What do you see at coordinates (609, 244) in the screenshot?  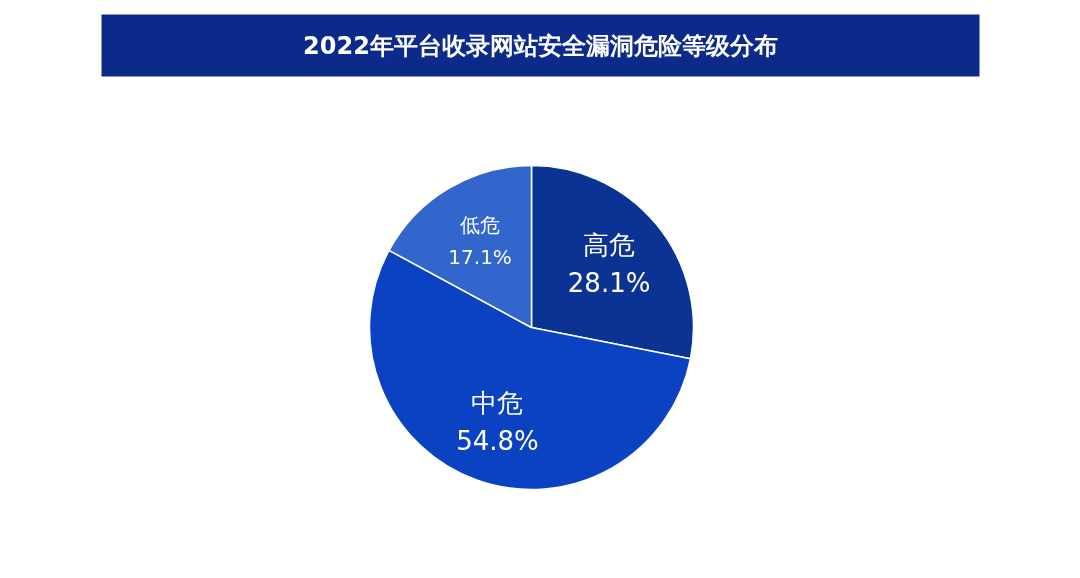 I see `slice-label: 高危` at bounding box center [609, 244].